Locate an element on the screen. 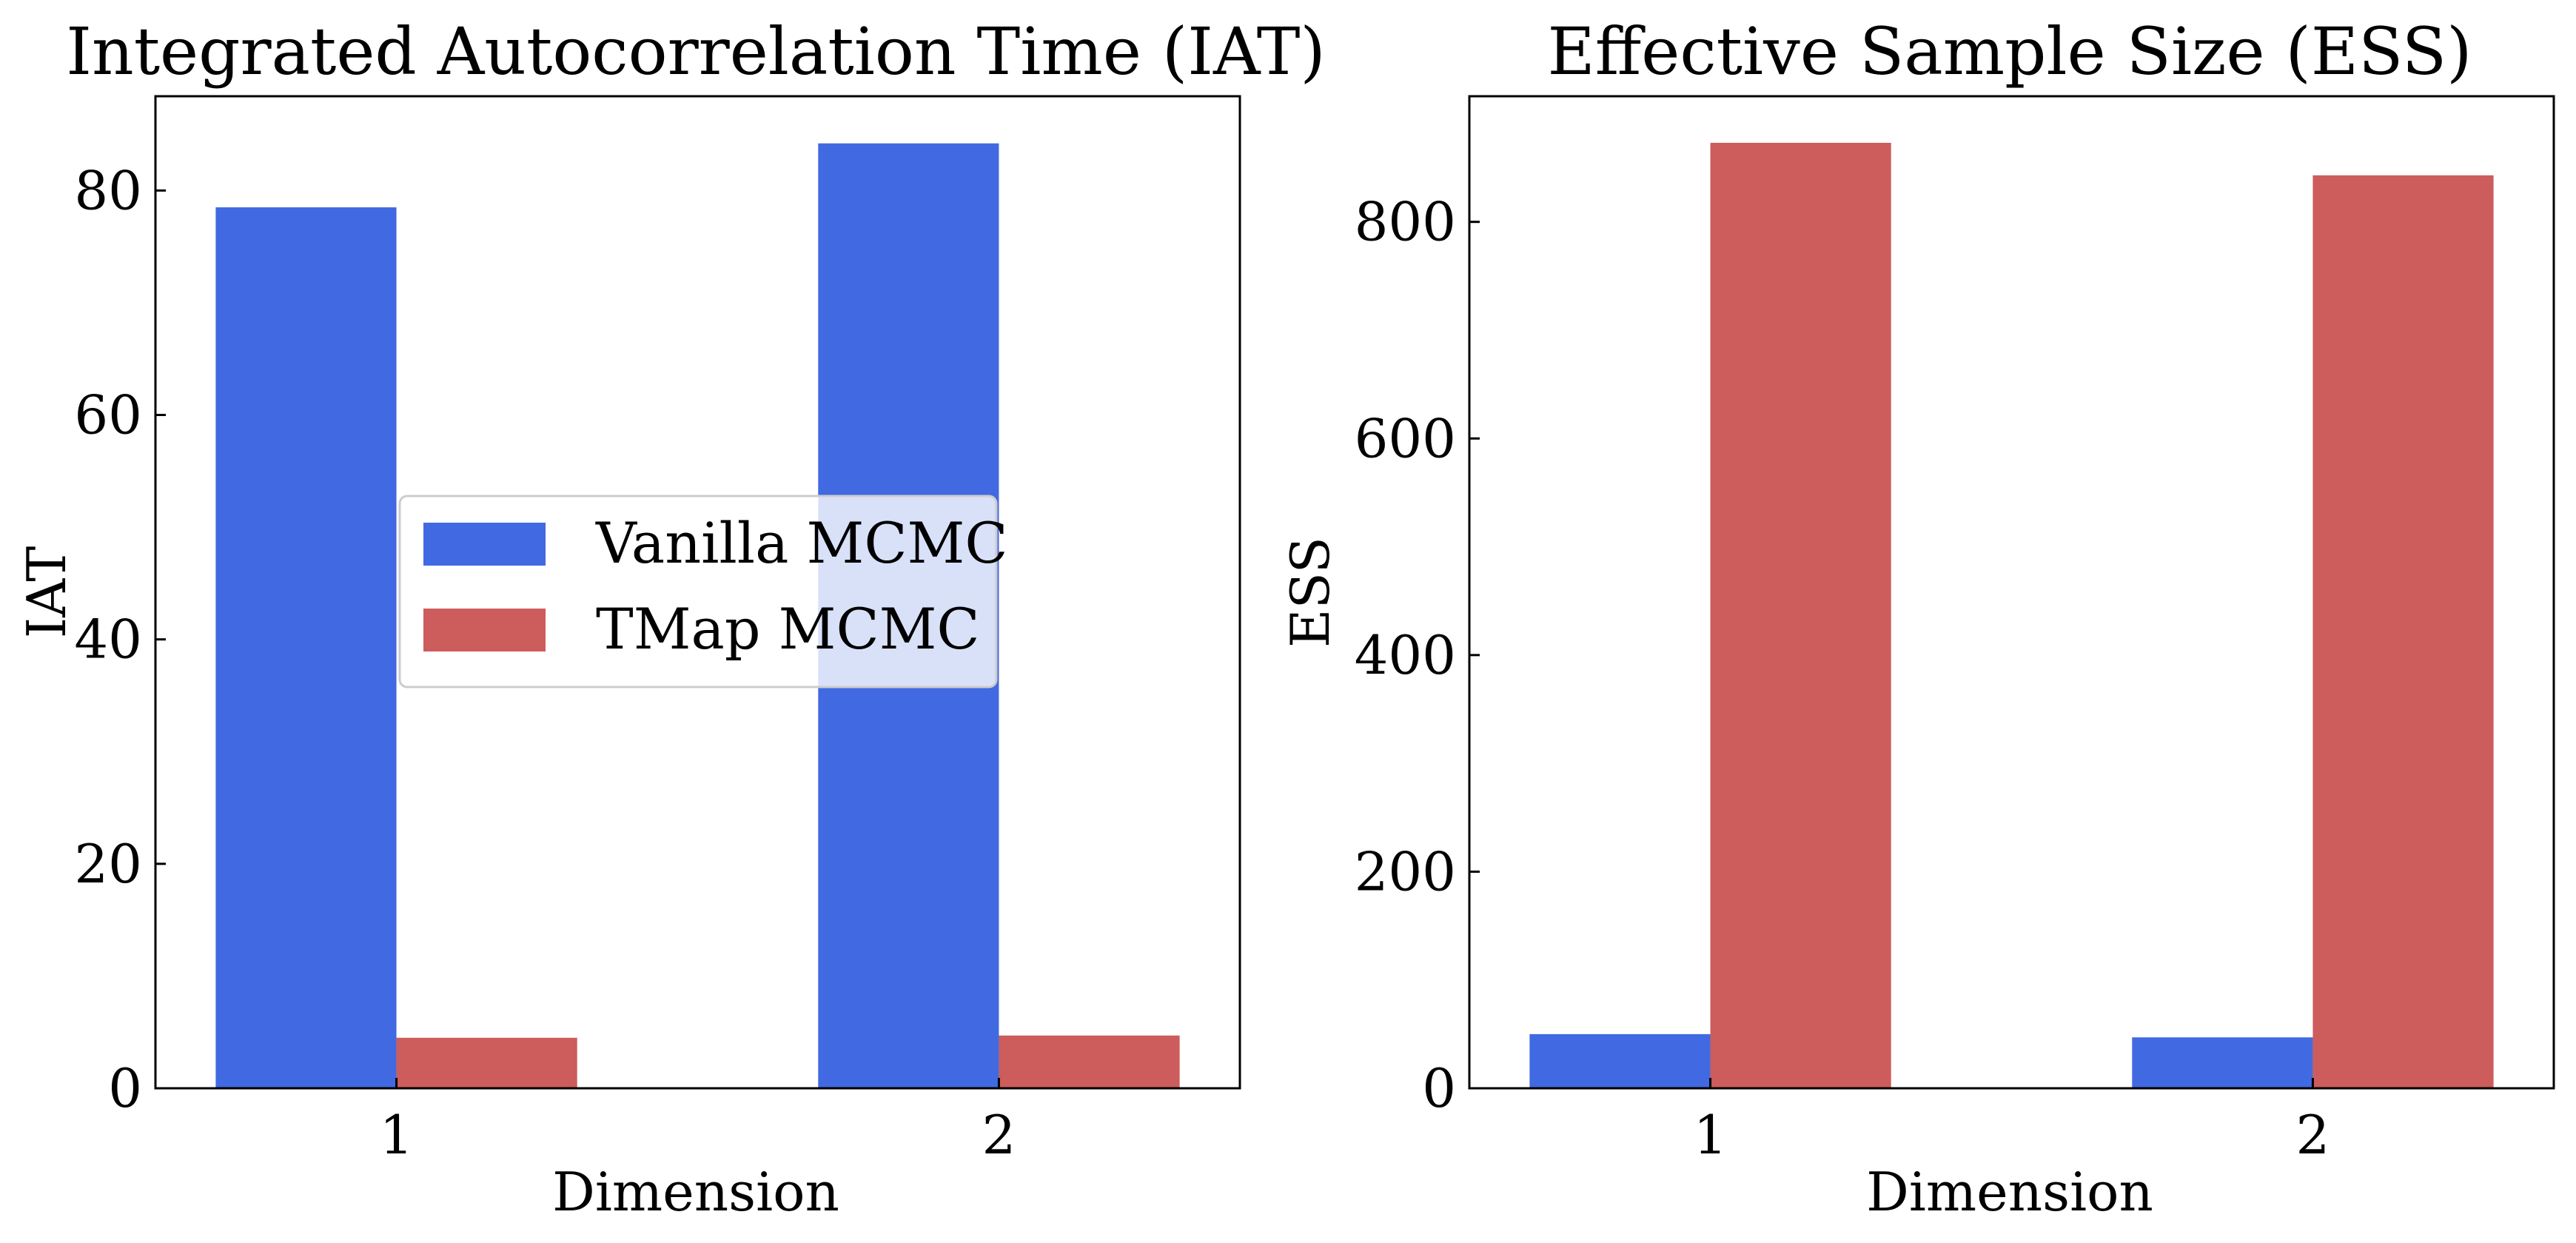  iat-x-tick-label: 1 is located at coordinates (397, 1135).